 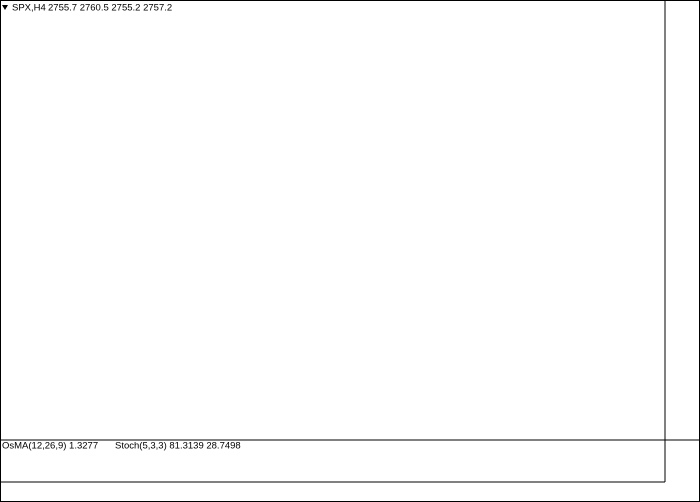 I want to click on symbol-title: SPX,H4, so click(x=29, y=8).